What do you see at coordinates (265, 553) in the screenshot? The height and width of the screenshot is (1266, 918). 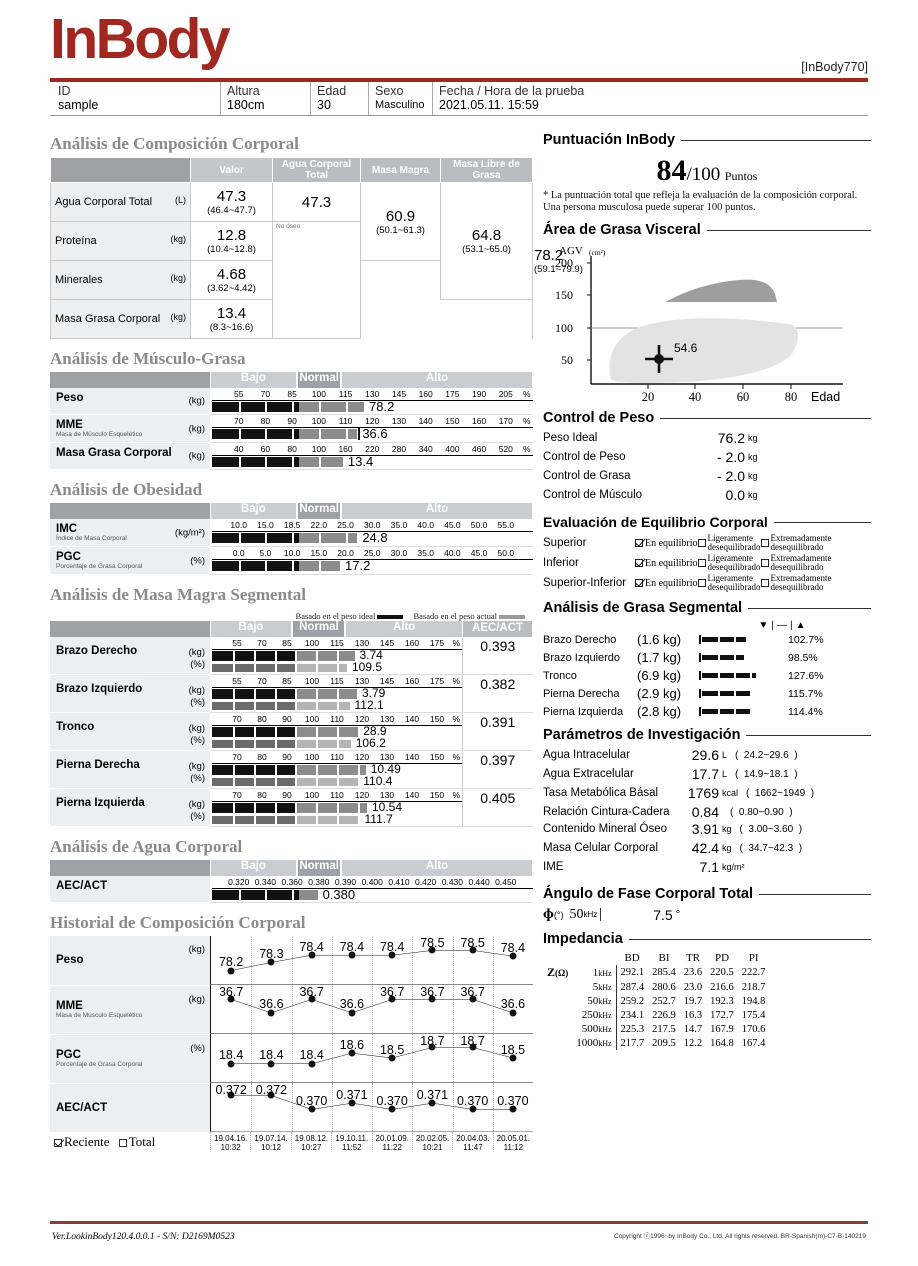 I see `tick-label: 5.0` at bounding box center [265, 553].